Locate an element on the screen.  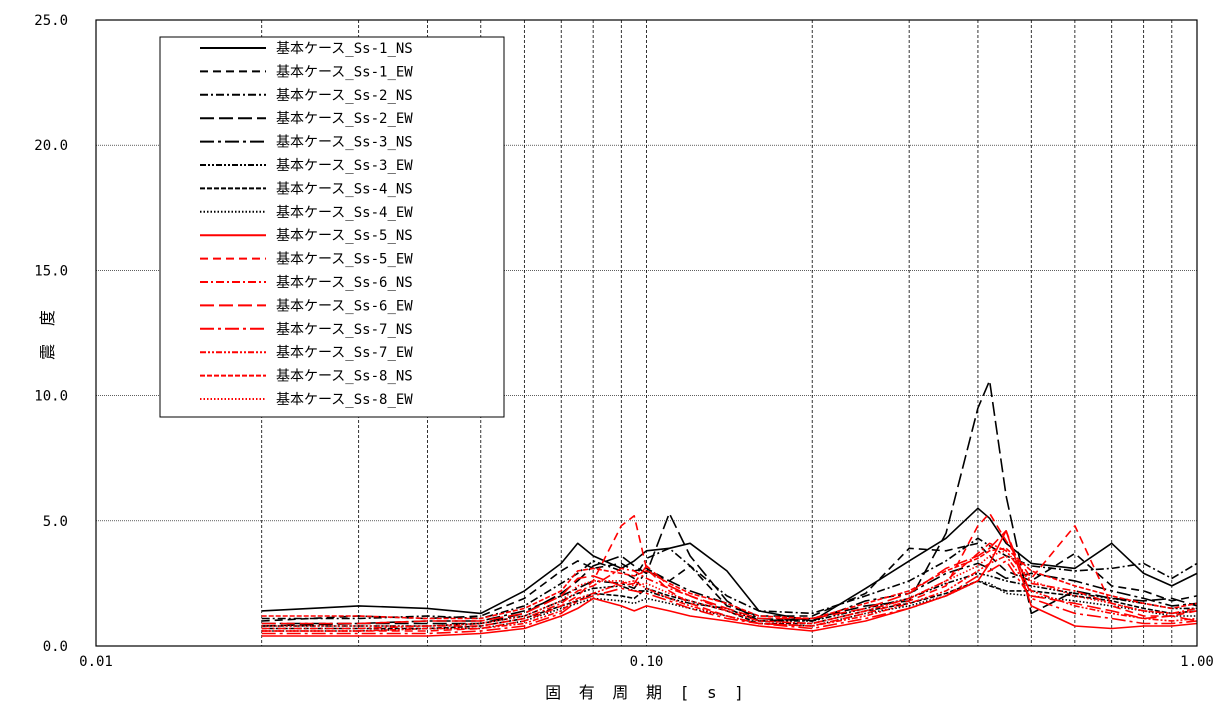
legend-label: 基本ケース_Ss-4_NS is located at coordinates (344, 188).